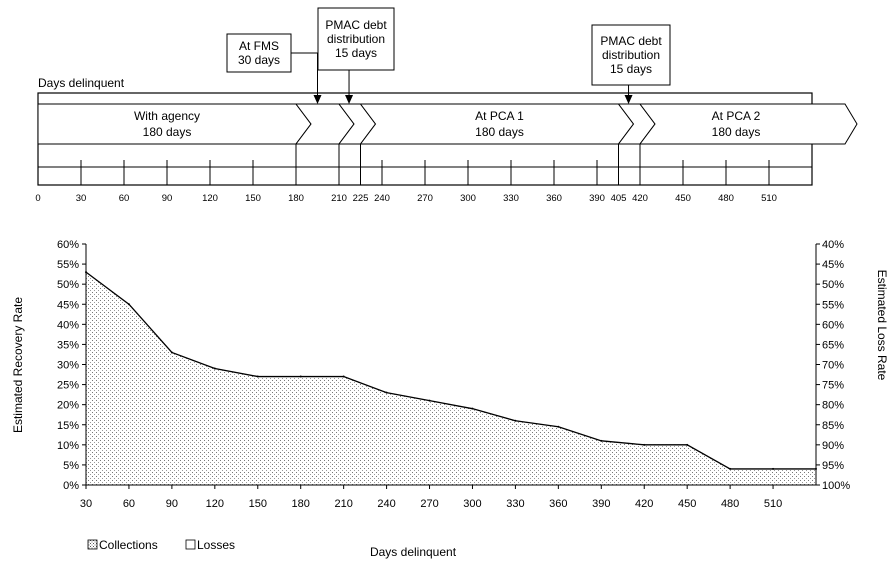 This screenshot has width=896, height=564. I want to click on y-axis-title-right: Estimated Loss Rate, so click(882, 325).